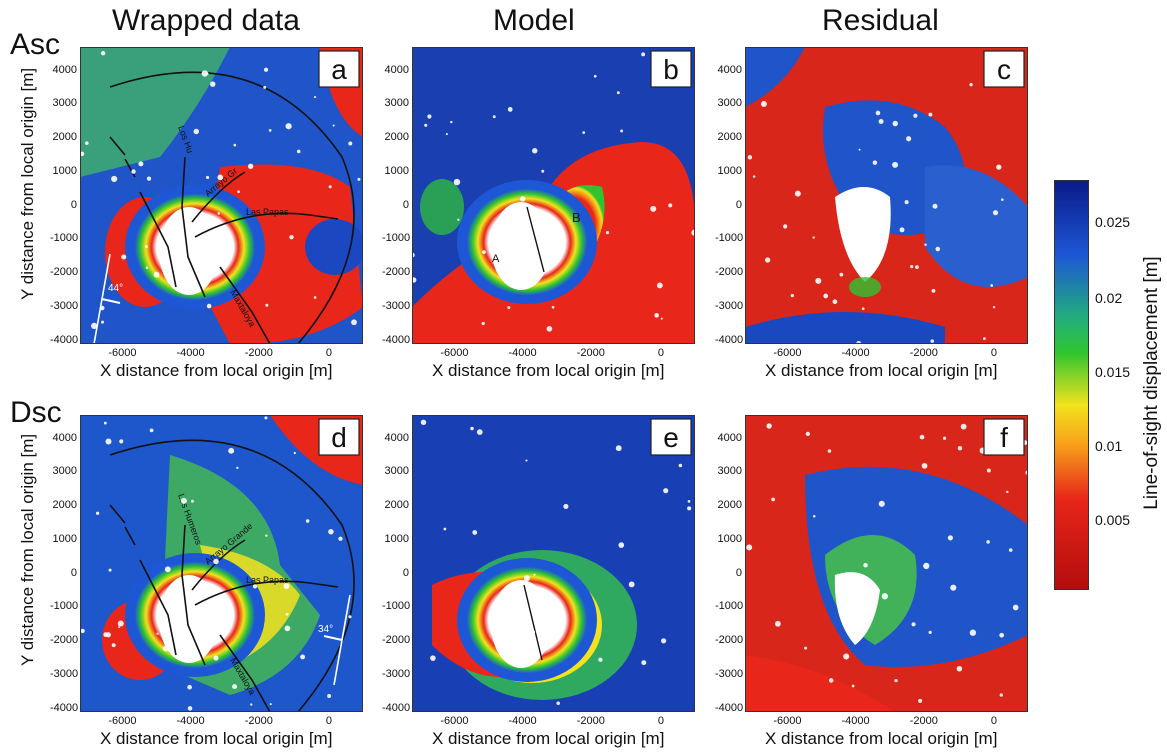 The image size is (1167, 754). Describe the element at coordinates (73, 204) in the screenshot. I see `y-tick-label: 0` at that location.